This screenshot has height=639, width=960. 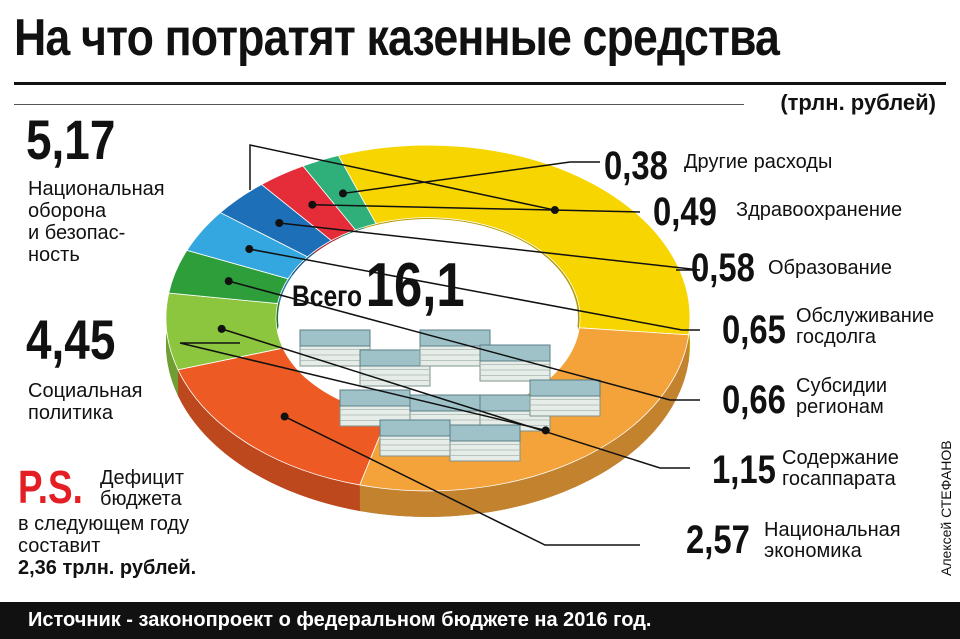 I want to click on value-admin: 1,15, so click(x=744, y=470).